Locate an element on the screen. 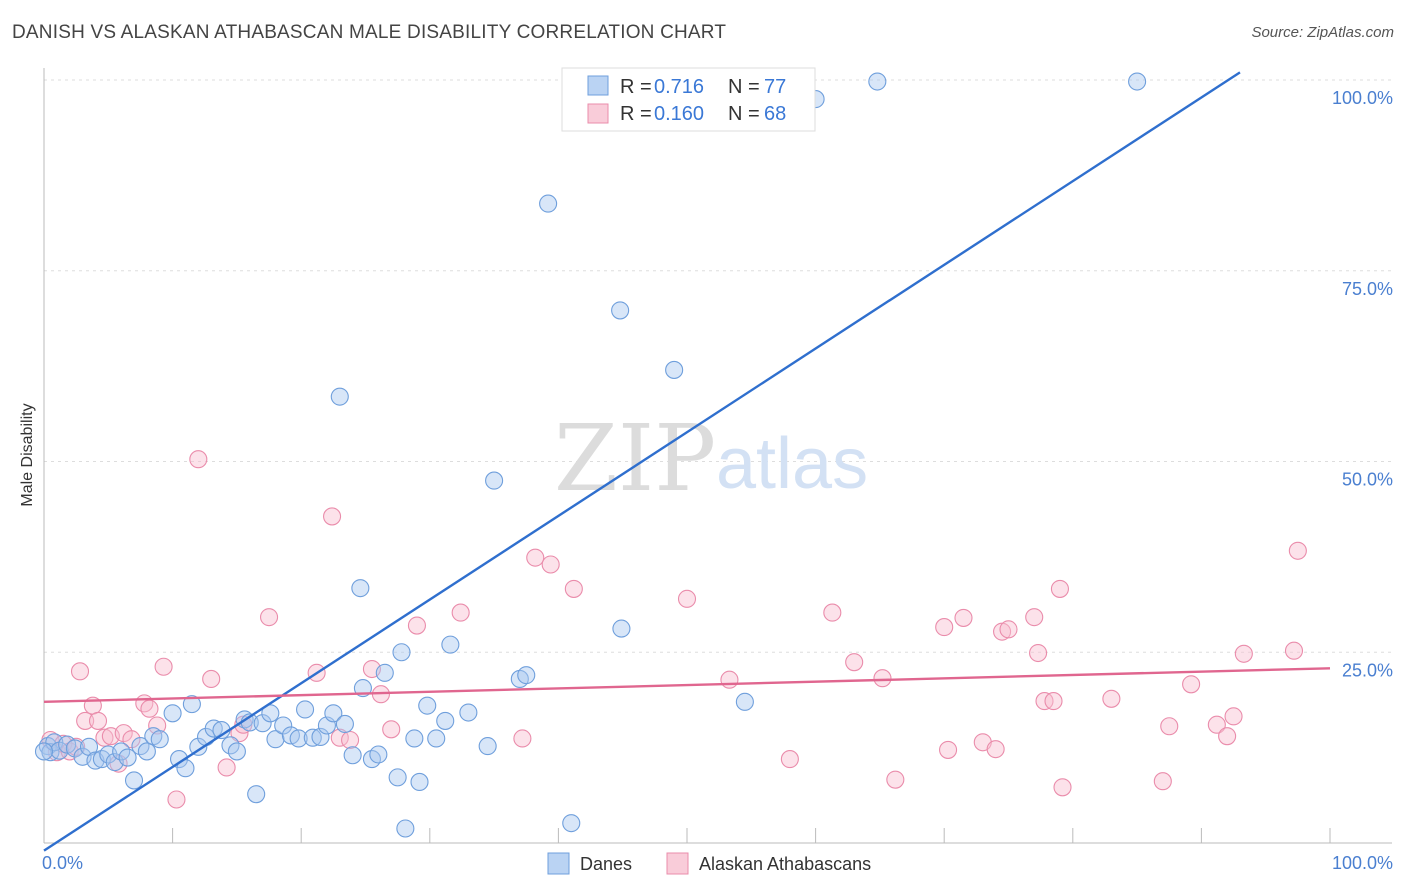  y-tick-labels: 25.0% 50.0% 75.0% 100.0% is located at coordinates (1362, 384).